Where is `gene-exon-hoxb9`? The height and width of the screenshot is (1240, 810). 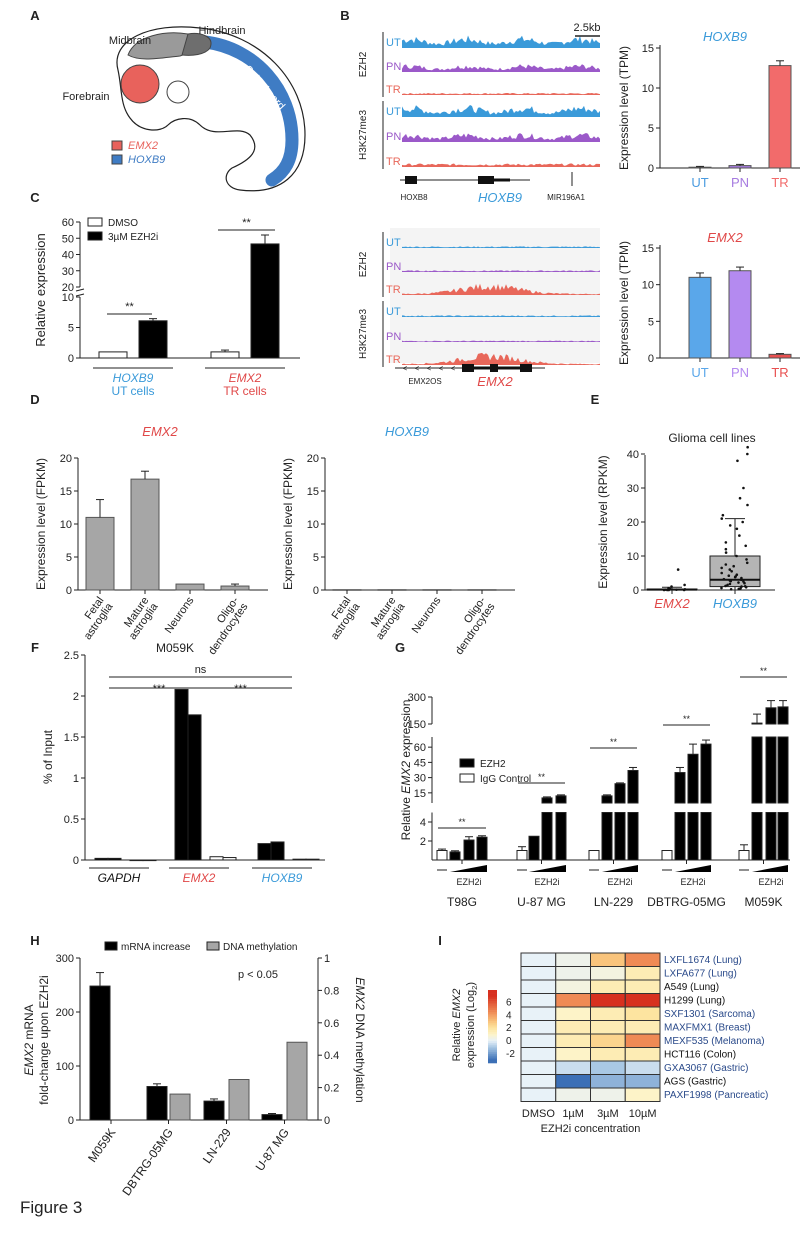
gene-exon-hoxb9 is located at coordinates (486, 180).